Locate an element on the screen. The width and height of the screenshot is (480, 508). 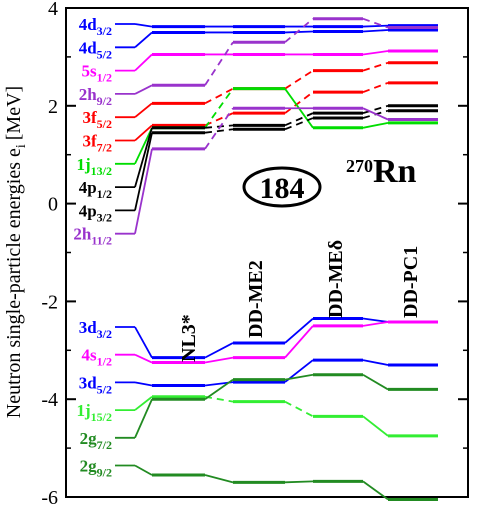
level-label-main: 5s is located at coordinates (90, 71).